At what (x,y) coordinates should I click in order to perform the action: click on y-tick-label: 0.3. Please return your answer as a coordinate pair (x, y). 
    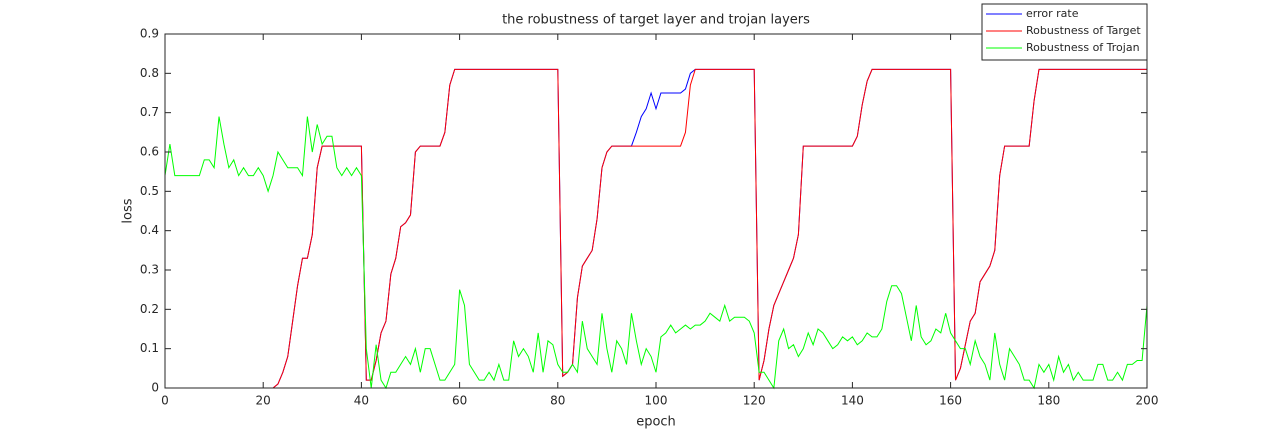
    Looking at the image, I should click on (149, 270).